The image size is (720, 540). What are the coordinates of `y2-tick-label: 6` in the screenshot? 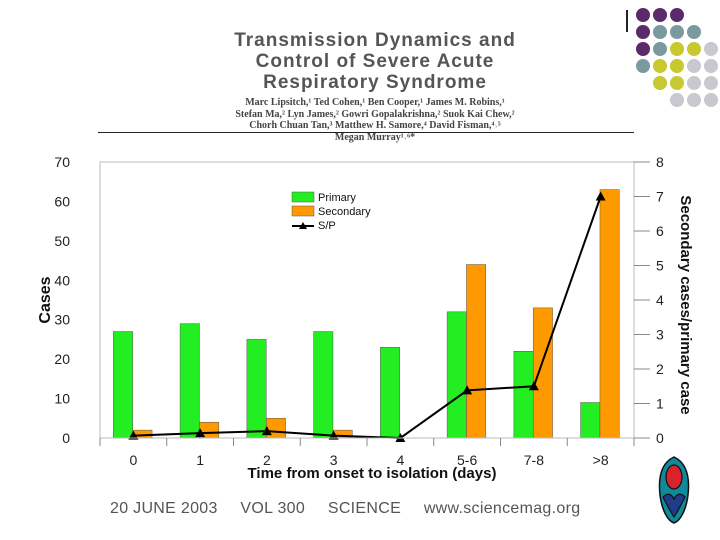 It's located at (660, 231).